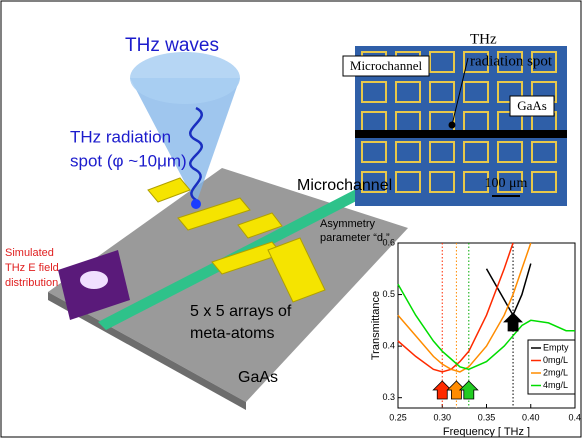  Describe the element at coordinates (32, 268) in the screenshot. I see `label: THz E field` at that location.